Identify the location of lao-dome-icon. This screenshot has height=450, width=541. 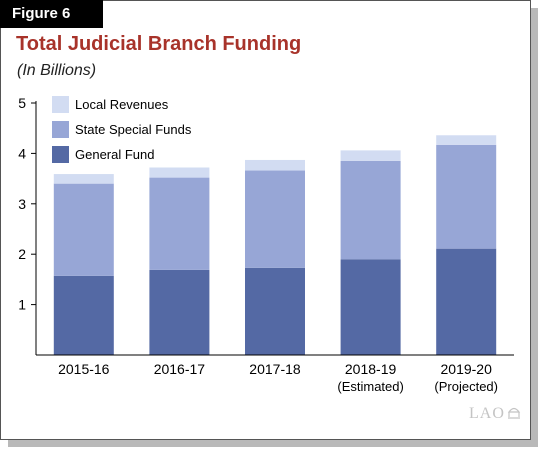
(514, 413).